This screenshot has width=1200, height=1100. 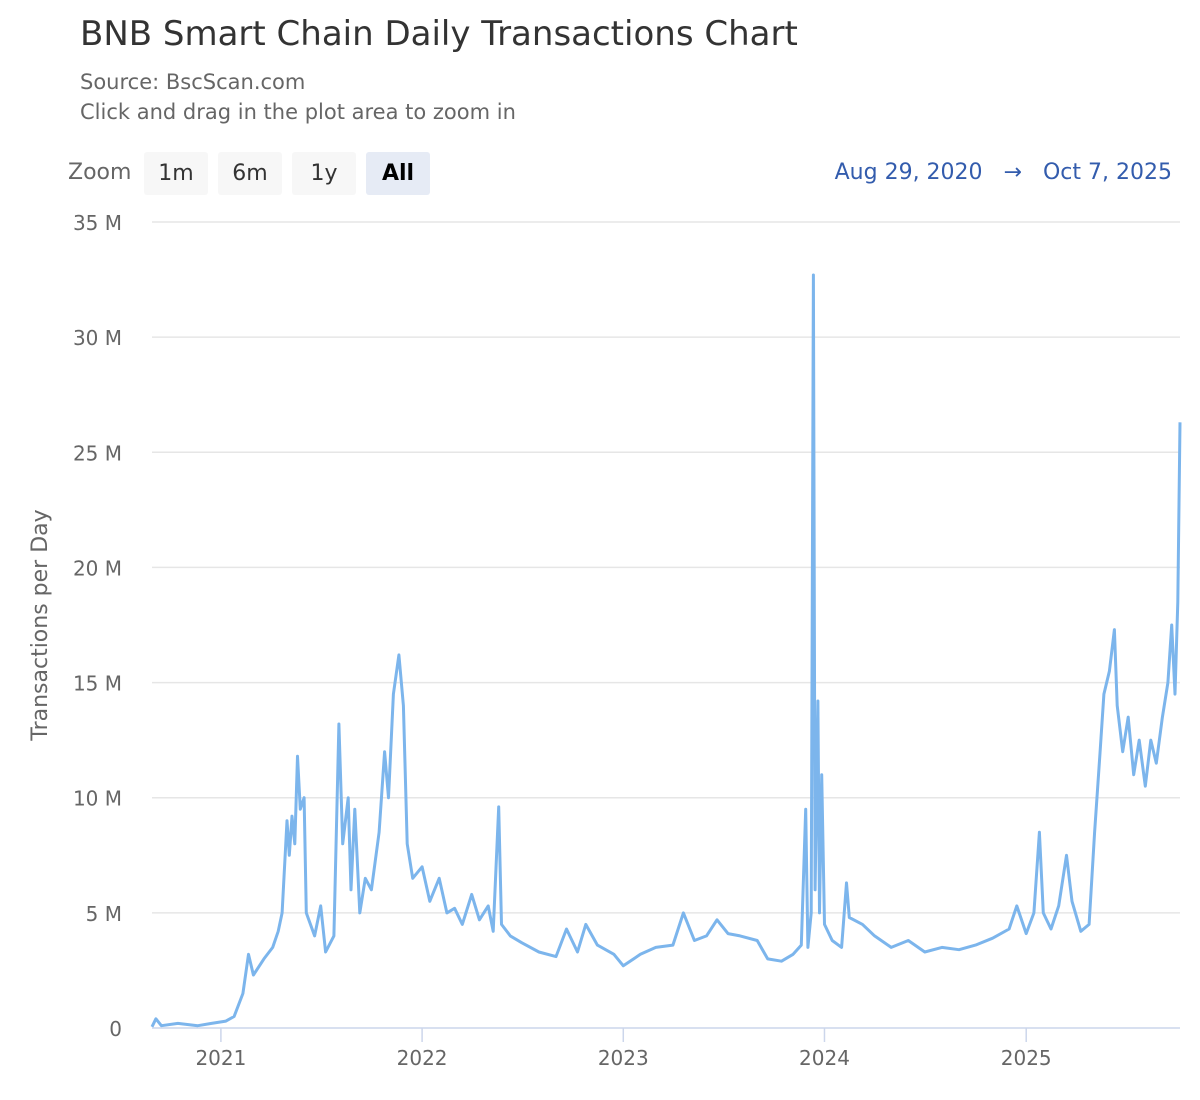 I want to click on chart-title: BNB Smart Chain Daily Transactions Chart, so click(x=439, y=34).